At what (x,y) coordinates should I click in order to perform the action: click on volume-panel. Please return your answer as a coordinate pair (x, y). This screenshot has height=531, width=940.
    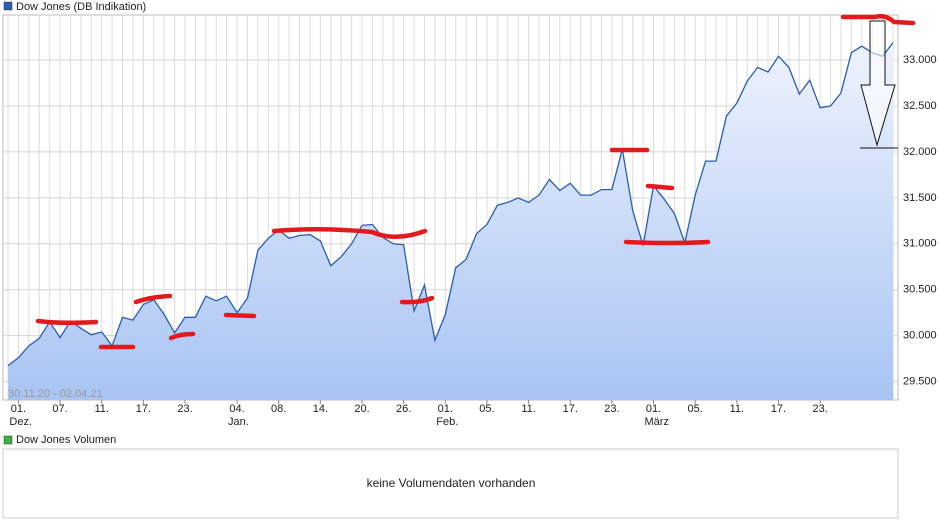
    Looking at the image, I should click on (450, 483).